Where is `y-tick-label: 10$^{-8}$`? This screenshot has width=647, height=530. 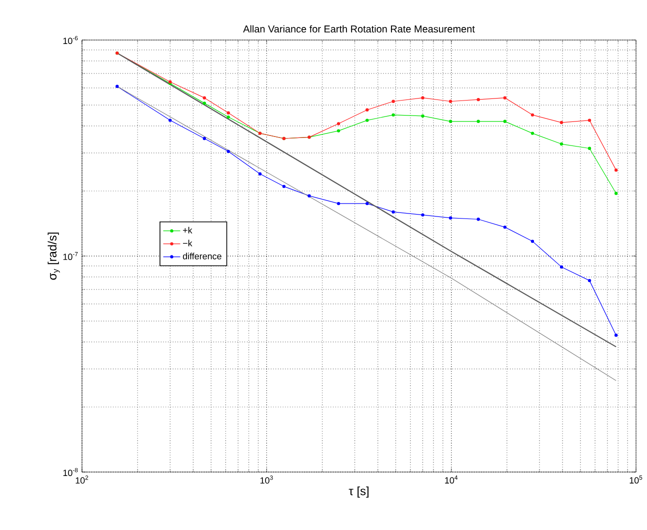 y-tick-label: 10$^{-8}$ is located at coordinates (70, 472).